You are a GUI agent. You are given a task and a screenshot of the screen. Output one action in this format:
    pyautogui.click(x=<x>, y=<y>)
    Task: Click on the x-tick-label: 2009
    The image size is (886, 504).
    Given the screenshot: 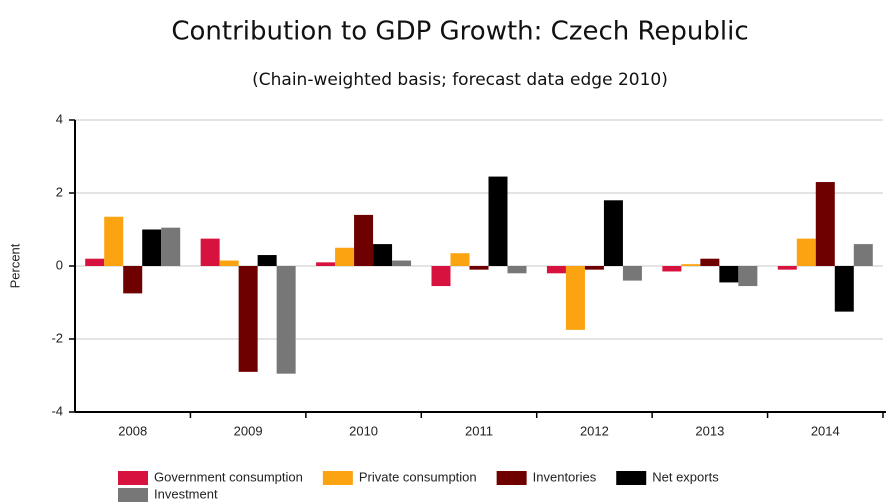 What is the action you would take?
    pyautogui.click(x=248, y=430)
    